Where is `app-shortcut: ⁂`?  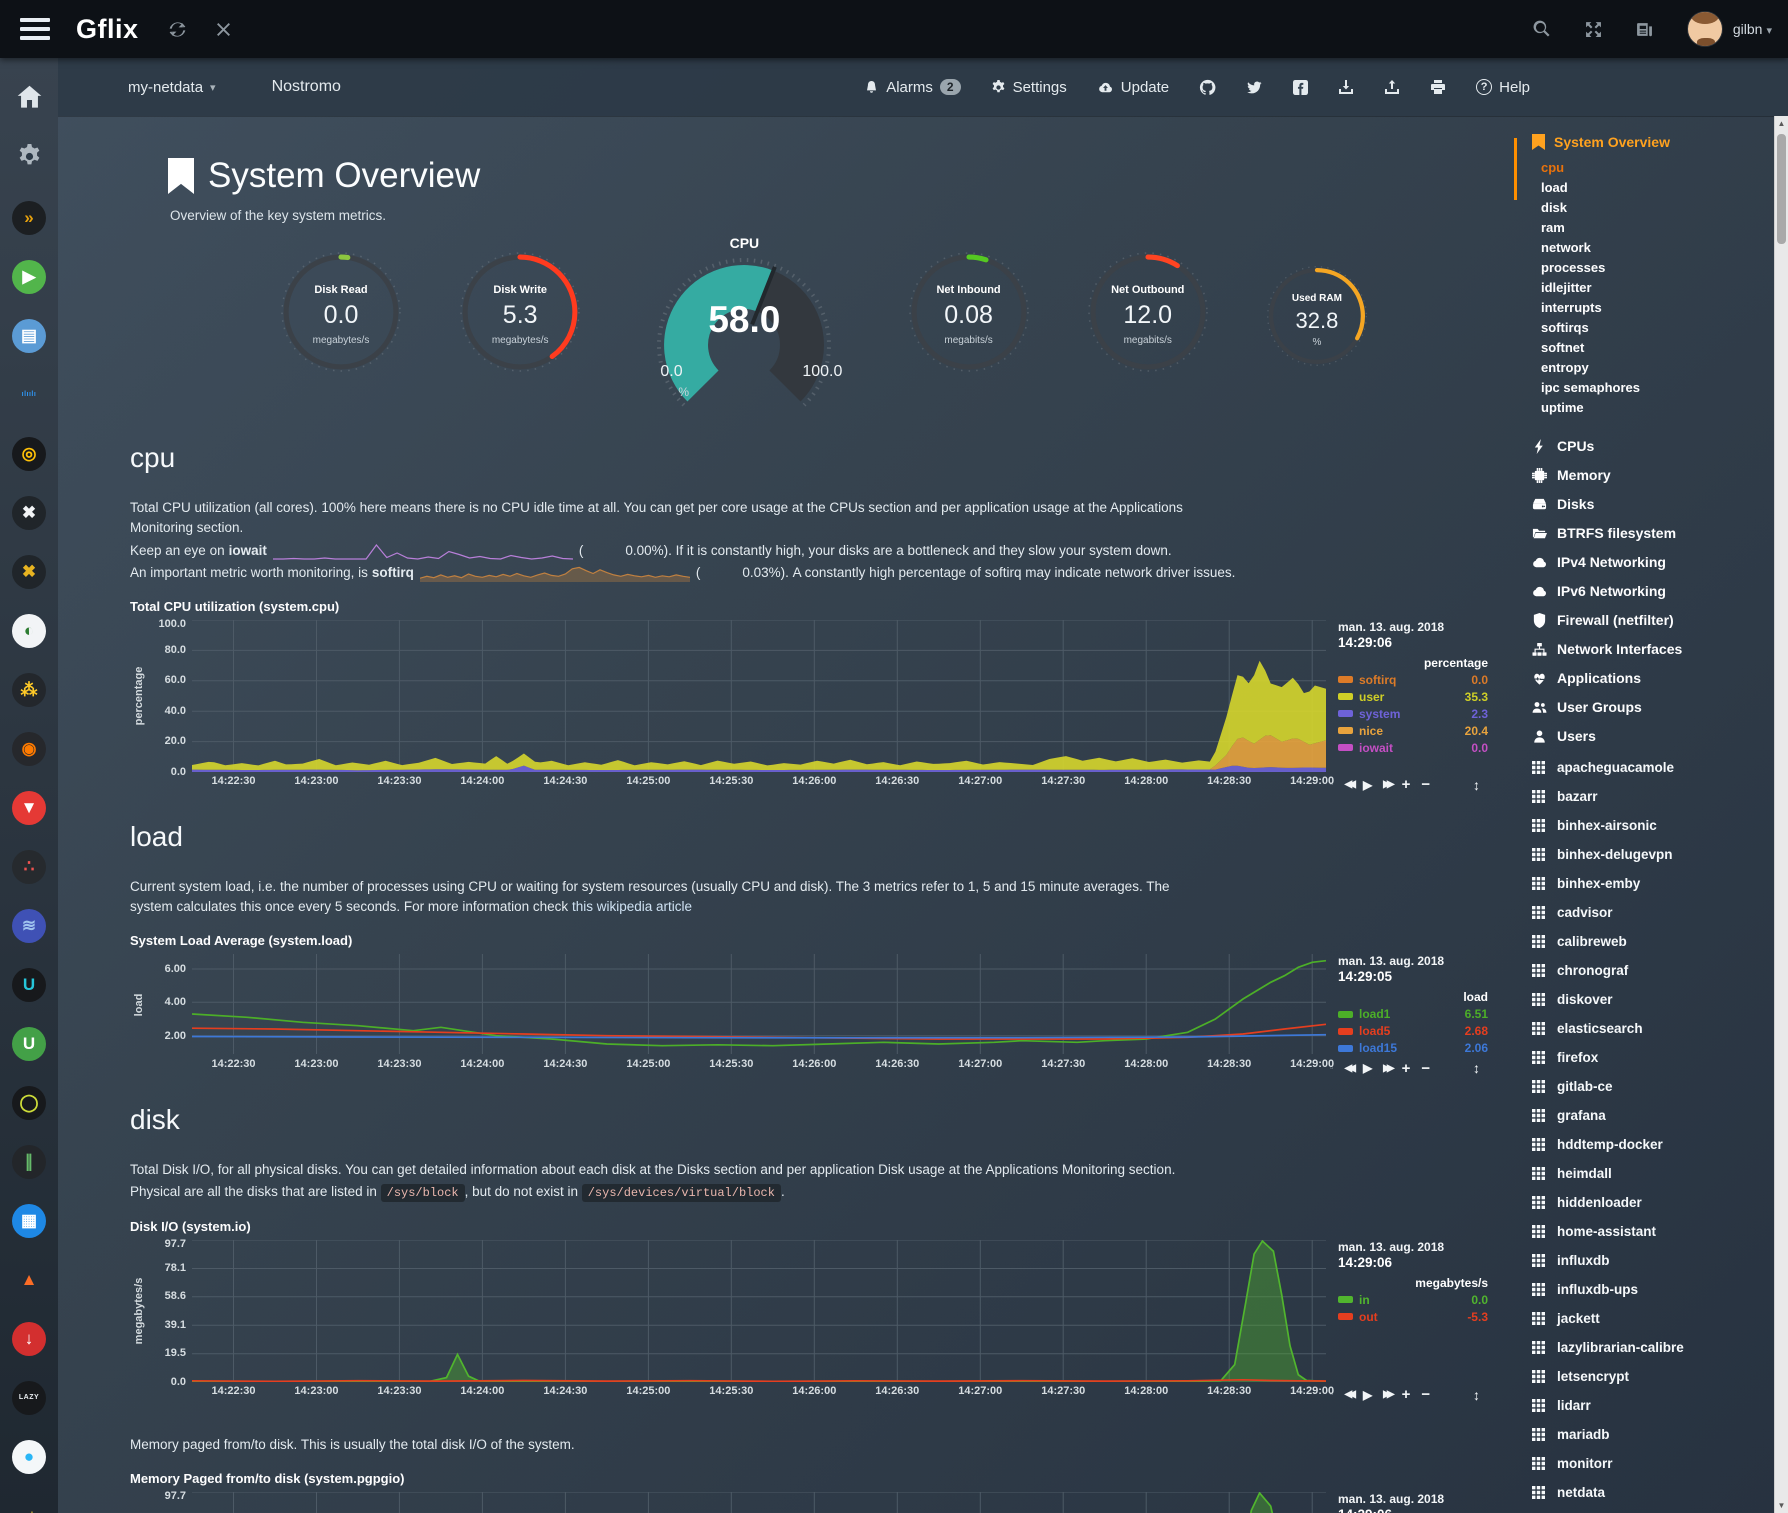 app-shortcut: ⁂ is located at coordinates (29, 689).